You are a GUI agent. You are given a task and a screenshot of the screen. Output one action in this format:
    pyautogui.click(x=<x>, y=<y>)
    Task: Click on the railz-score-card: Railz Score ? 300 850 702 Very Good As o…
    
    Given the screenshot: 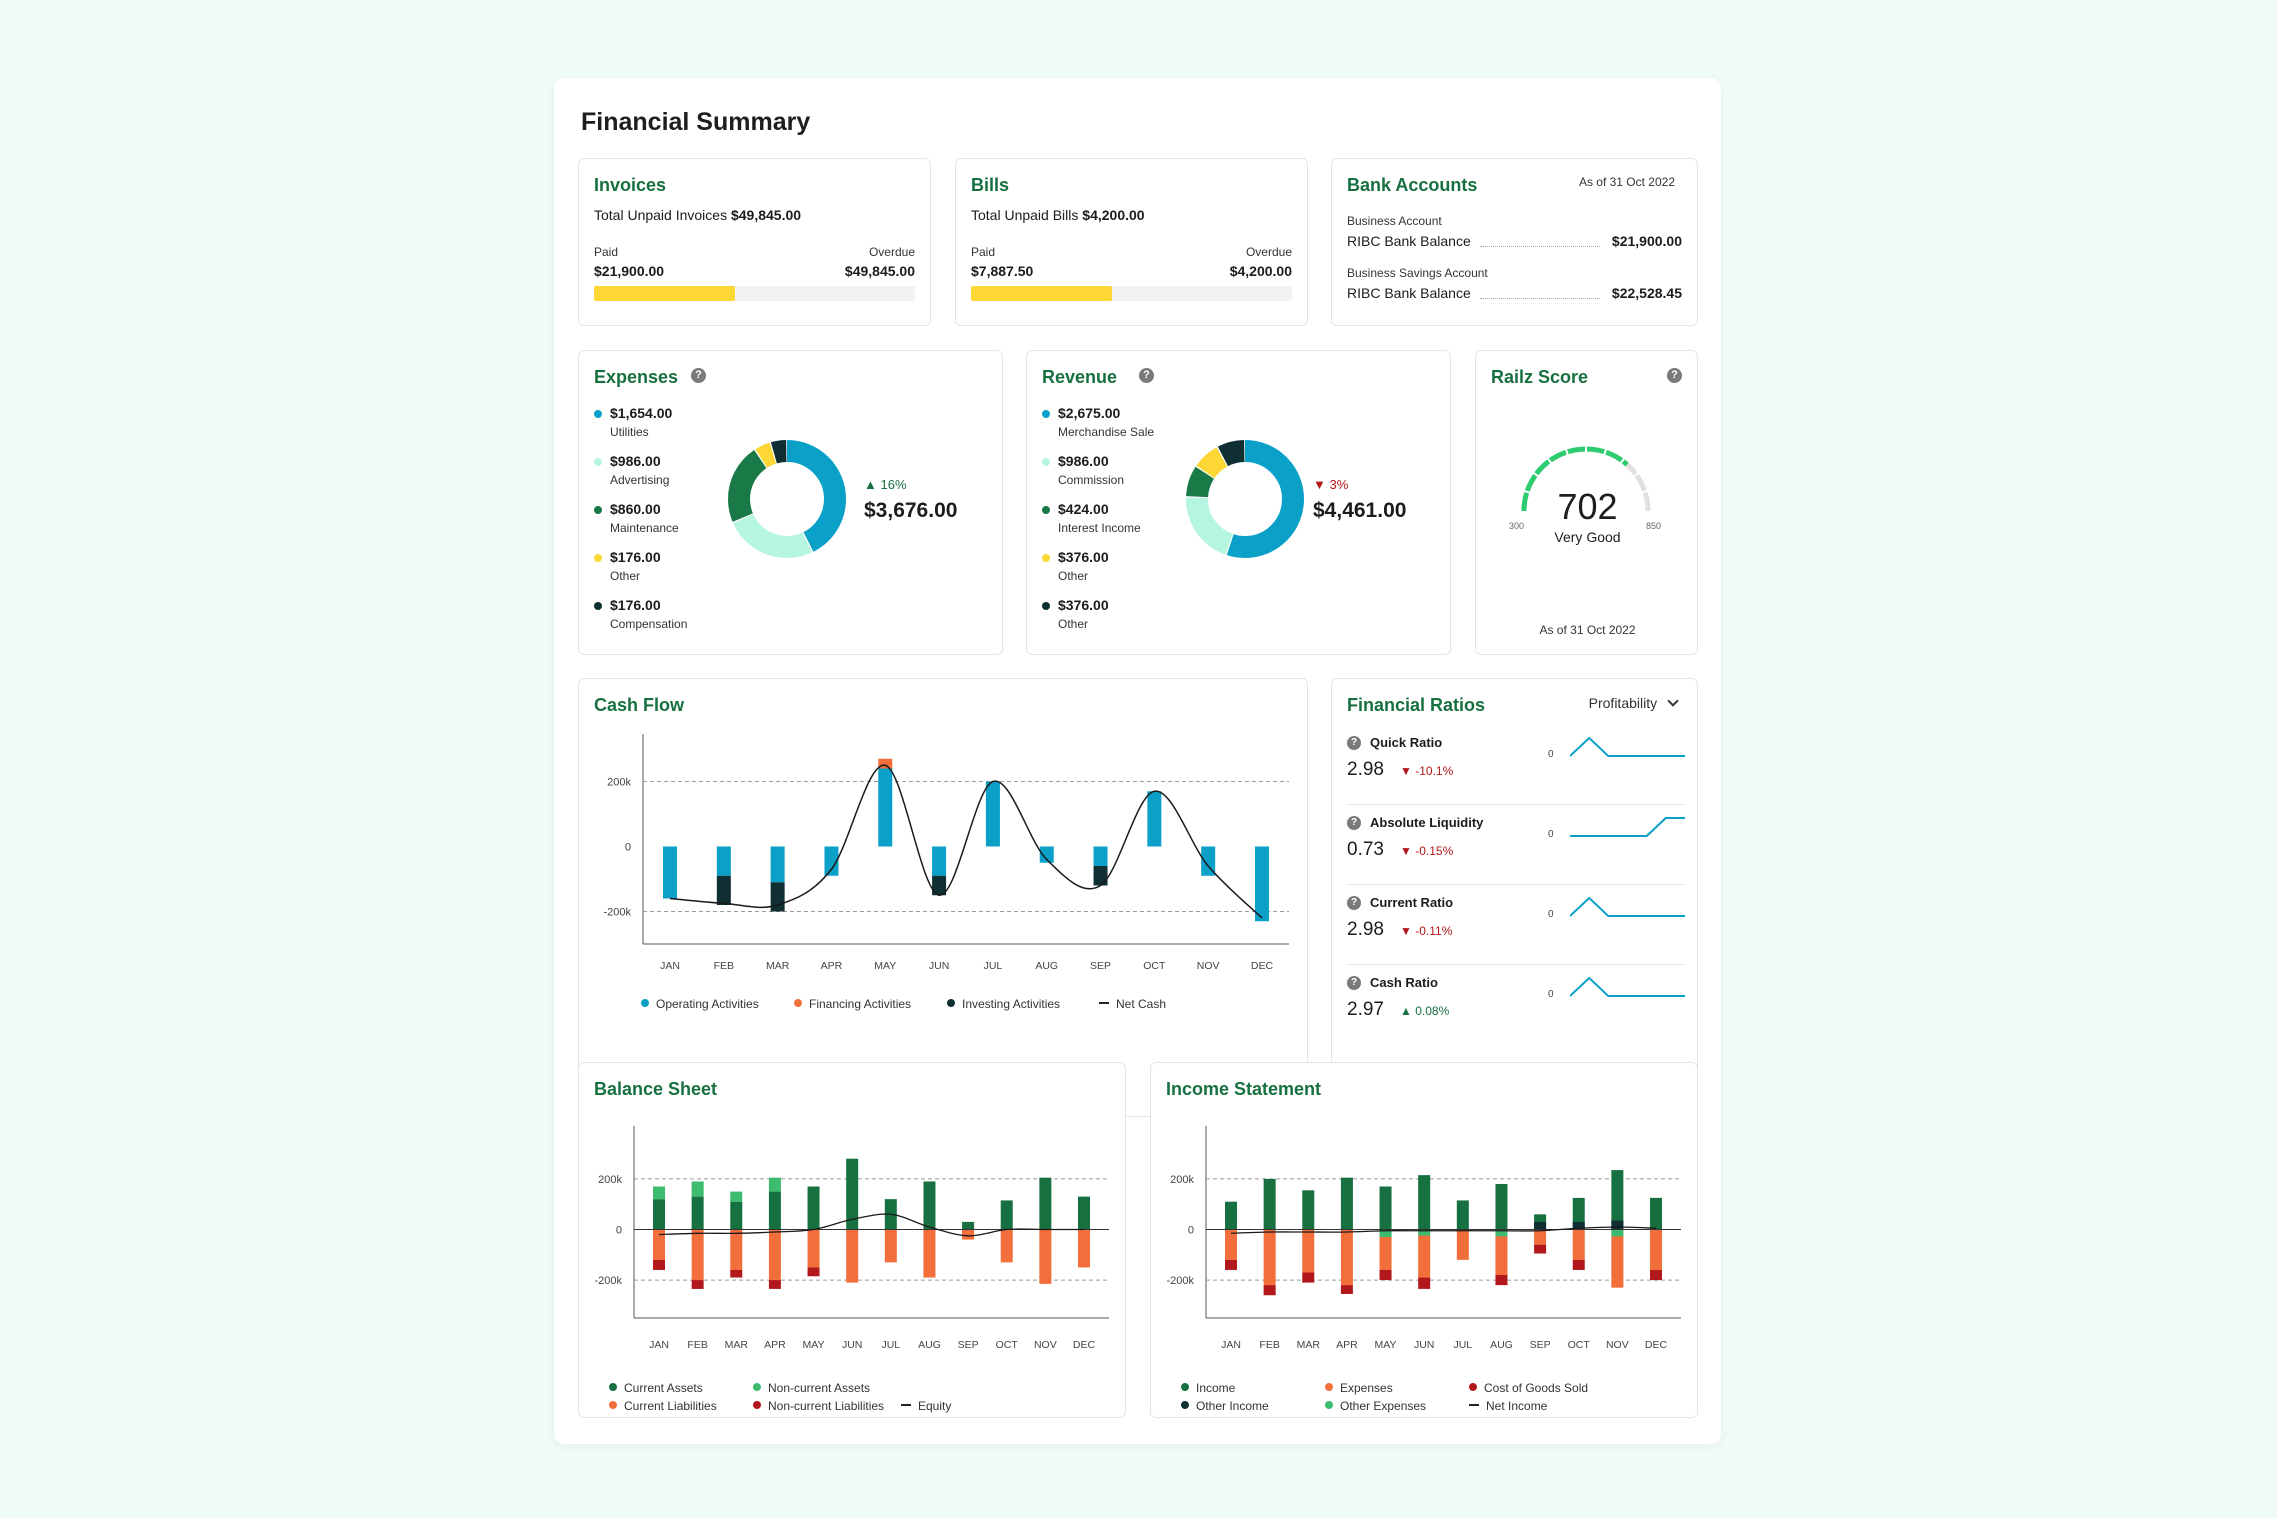 What is the action you would take?
    pyautogui.click(x=1586, y=502)
    